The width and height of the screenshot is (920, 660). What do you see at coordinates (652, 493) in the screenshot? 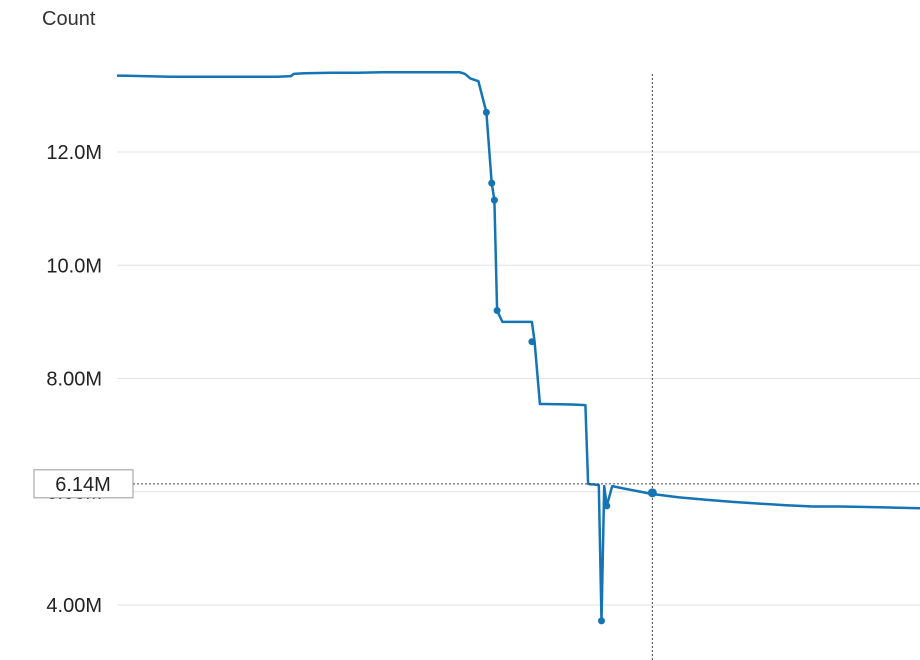
I see `cursor-point` at bounding box center [652, 493].